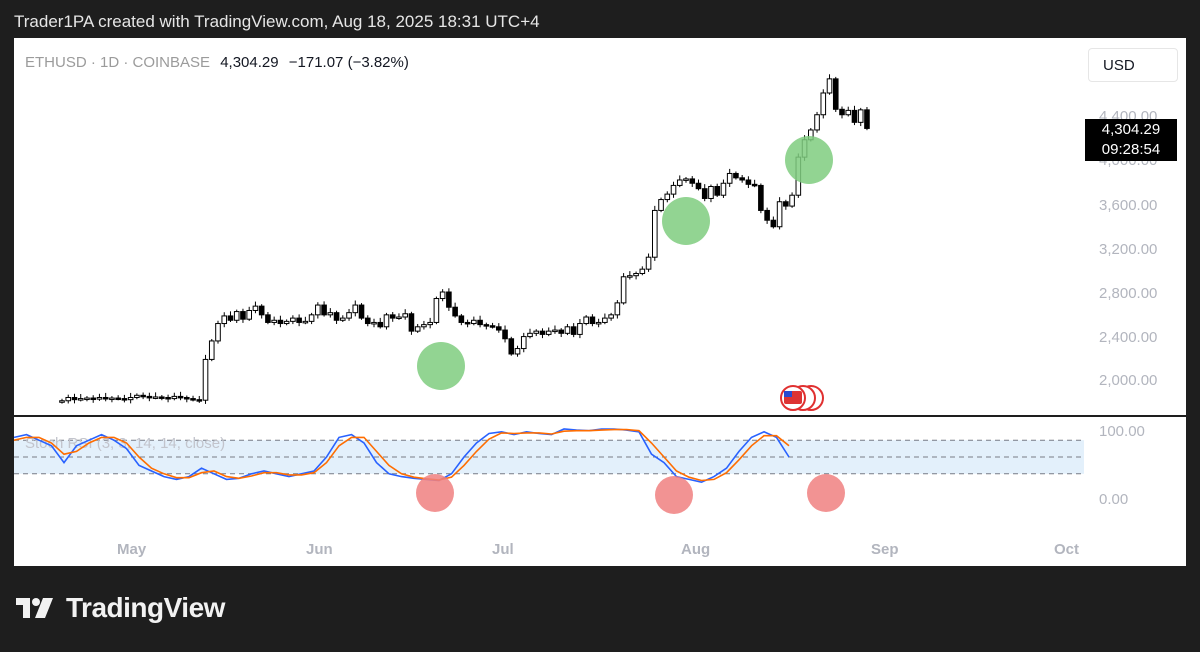 Image resolution: width=1200 pixels, height=652 pixels. Describe the element at coordinates (1131, 140) in the screenshot. I see `last-price-tag: 4,304.29 09:28:54` at that location.